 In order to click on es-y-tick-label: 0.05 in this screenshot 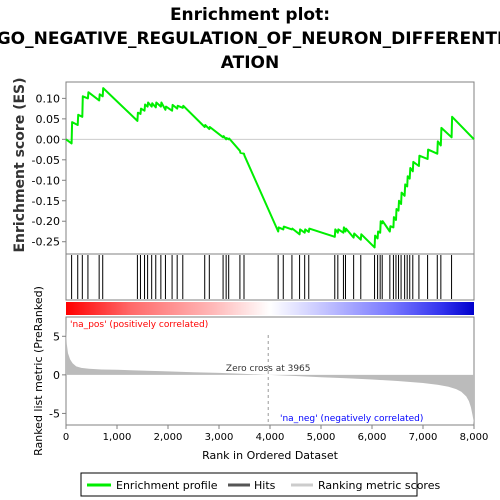, I will do `click(48, 119)`.